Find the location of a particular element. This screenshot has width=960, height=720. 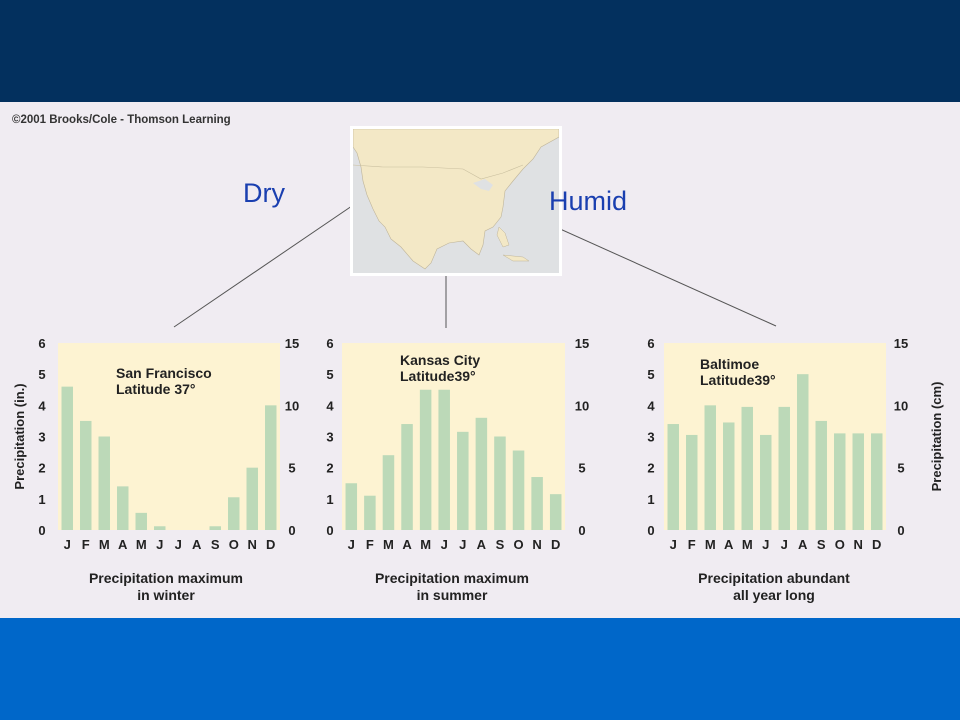

north-america-map is located at coordinates (456, 201).